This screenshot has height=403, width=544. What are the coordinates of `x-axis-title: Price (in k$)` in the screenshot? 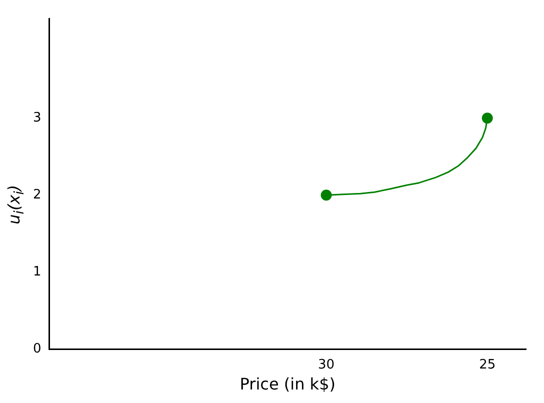 It's located at (288, 384).